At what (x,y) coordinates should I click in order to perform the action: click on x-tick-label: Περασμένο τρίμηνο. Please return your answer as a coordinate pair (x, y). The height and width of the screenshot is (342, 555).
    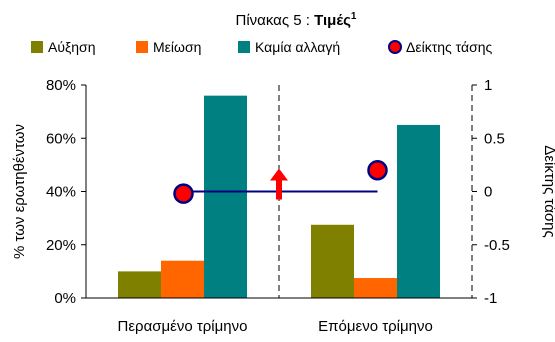
    Looking at the image, I should click on (183, 326).